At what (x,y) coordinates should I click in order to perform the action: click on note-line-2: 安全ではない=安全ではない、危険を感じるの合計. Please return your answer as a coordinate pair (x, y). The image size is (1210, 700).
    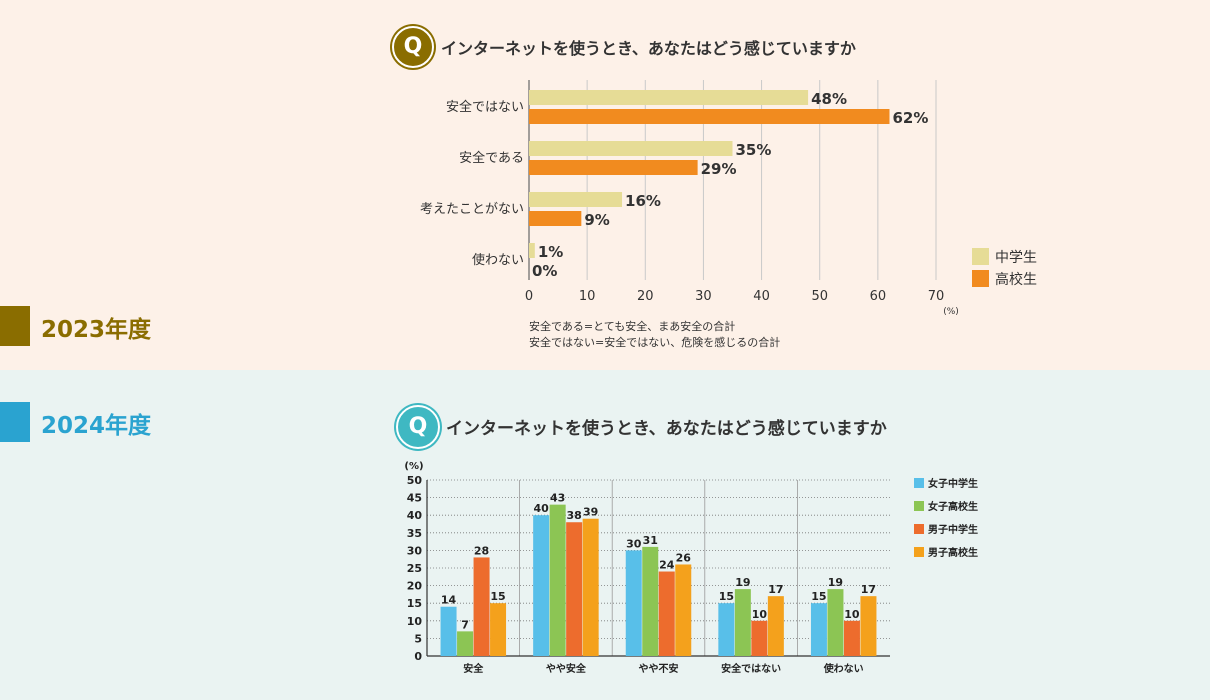
    Looking at the image, I should click on (655, 342).